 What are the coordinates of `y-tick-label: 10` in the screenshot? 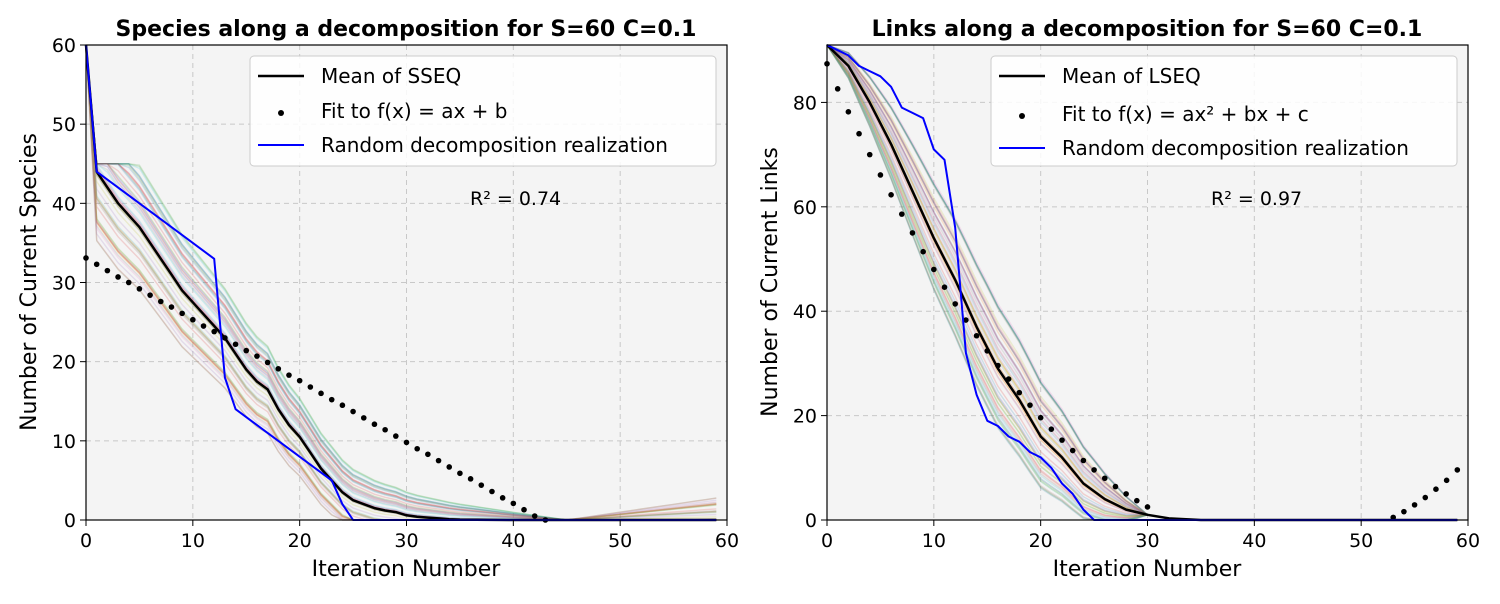 It's located at (64, 442).